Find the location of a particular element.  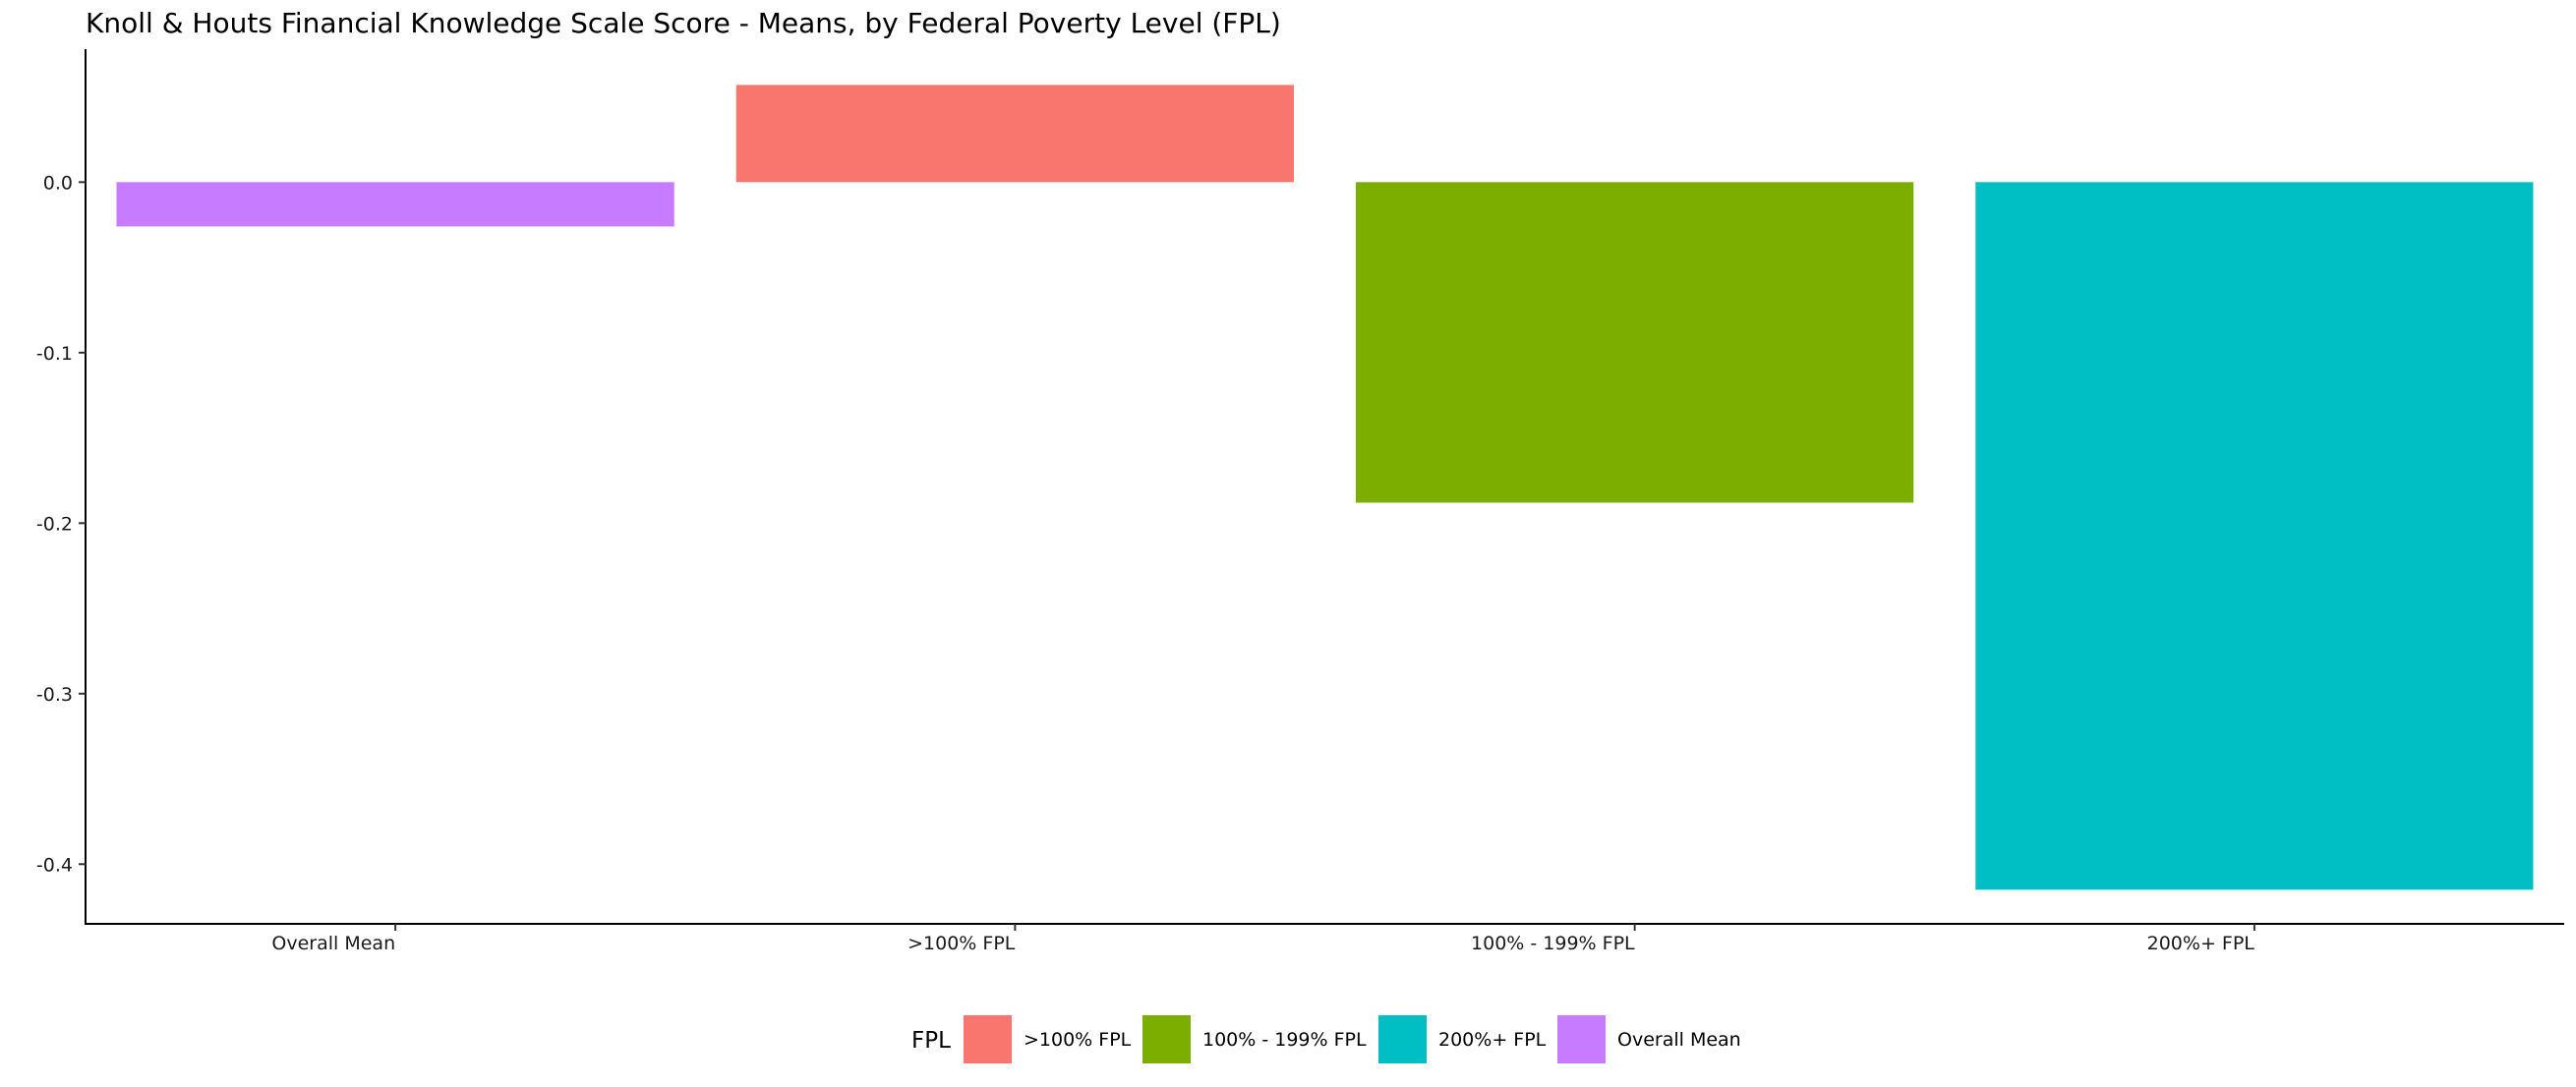

y-tick-label: -0.1 is located at coordinates (54, 354).